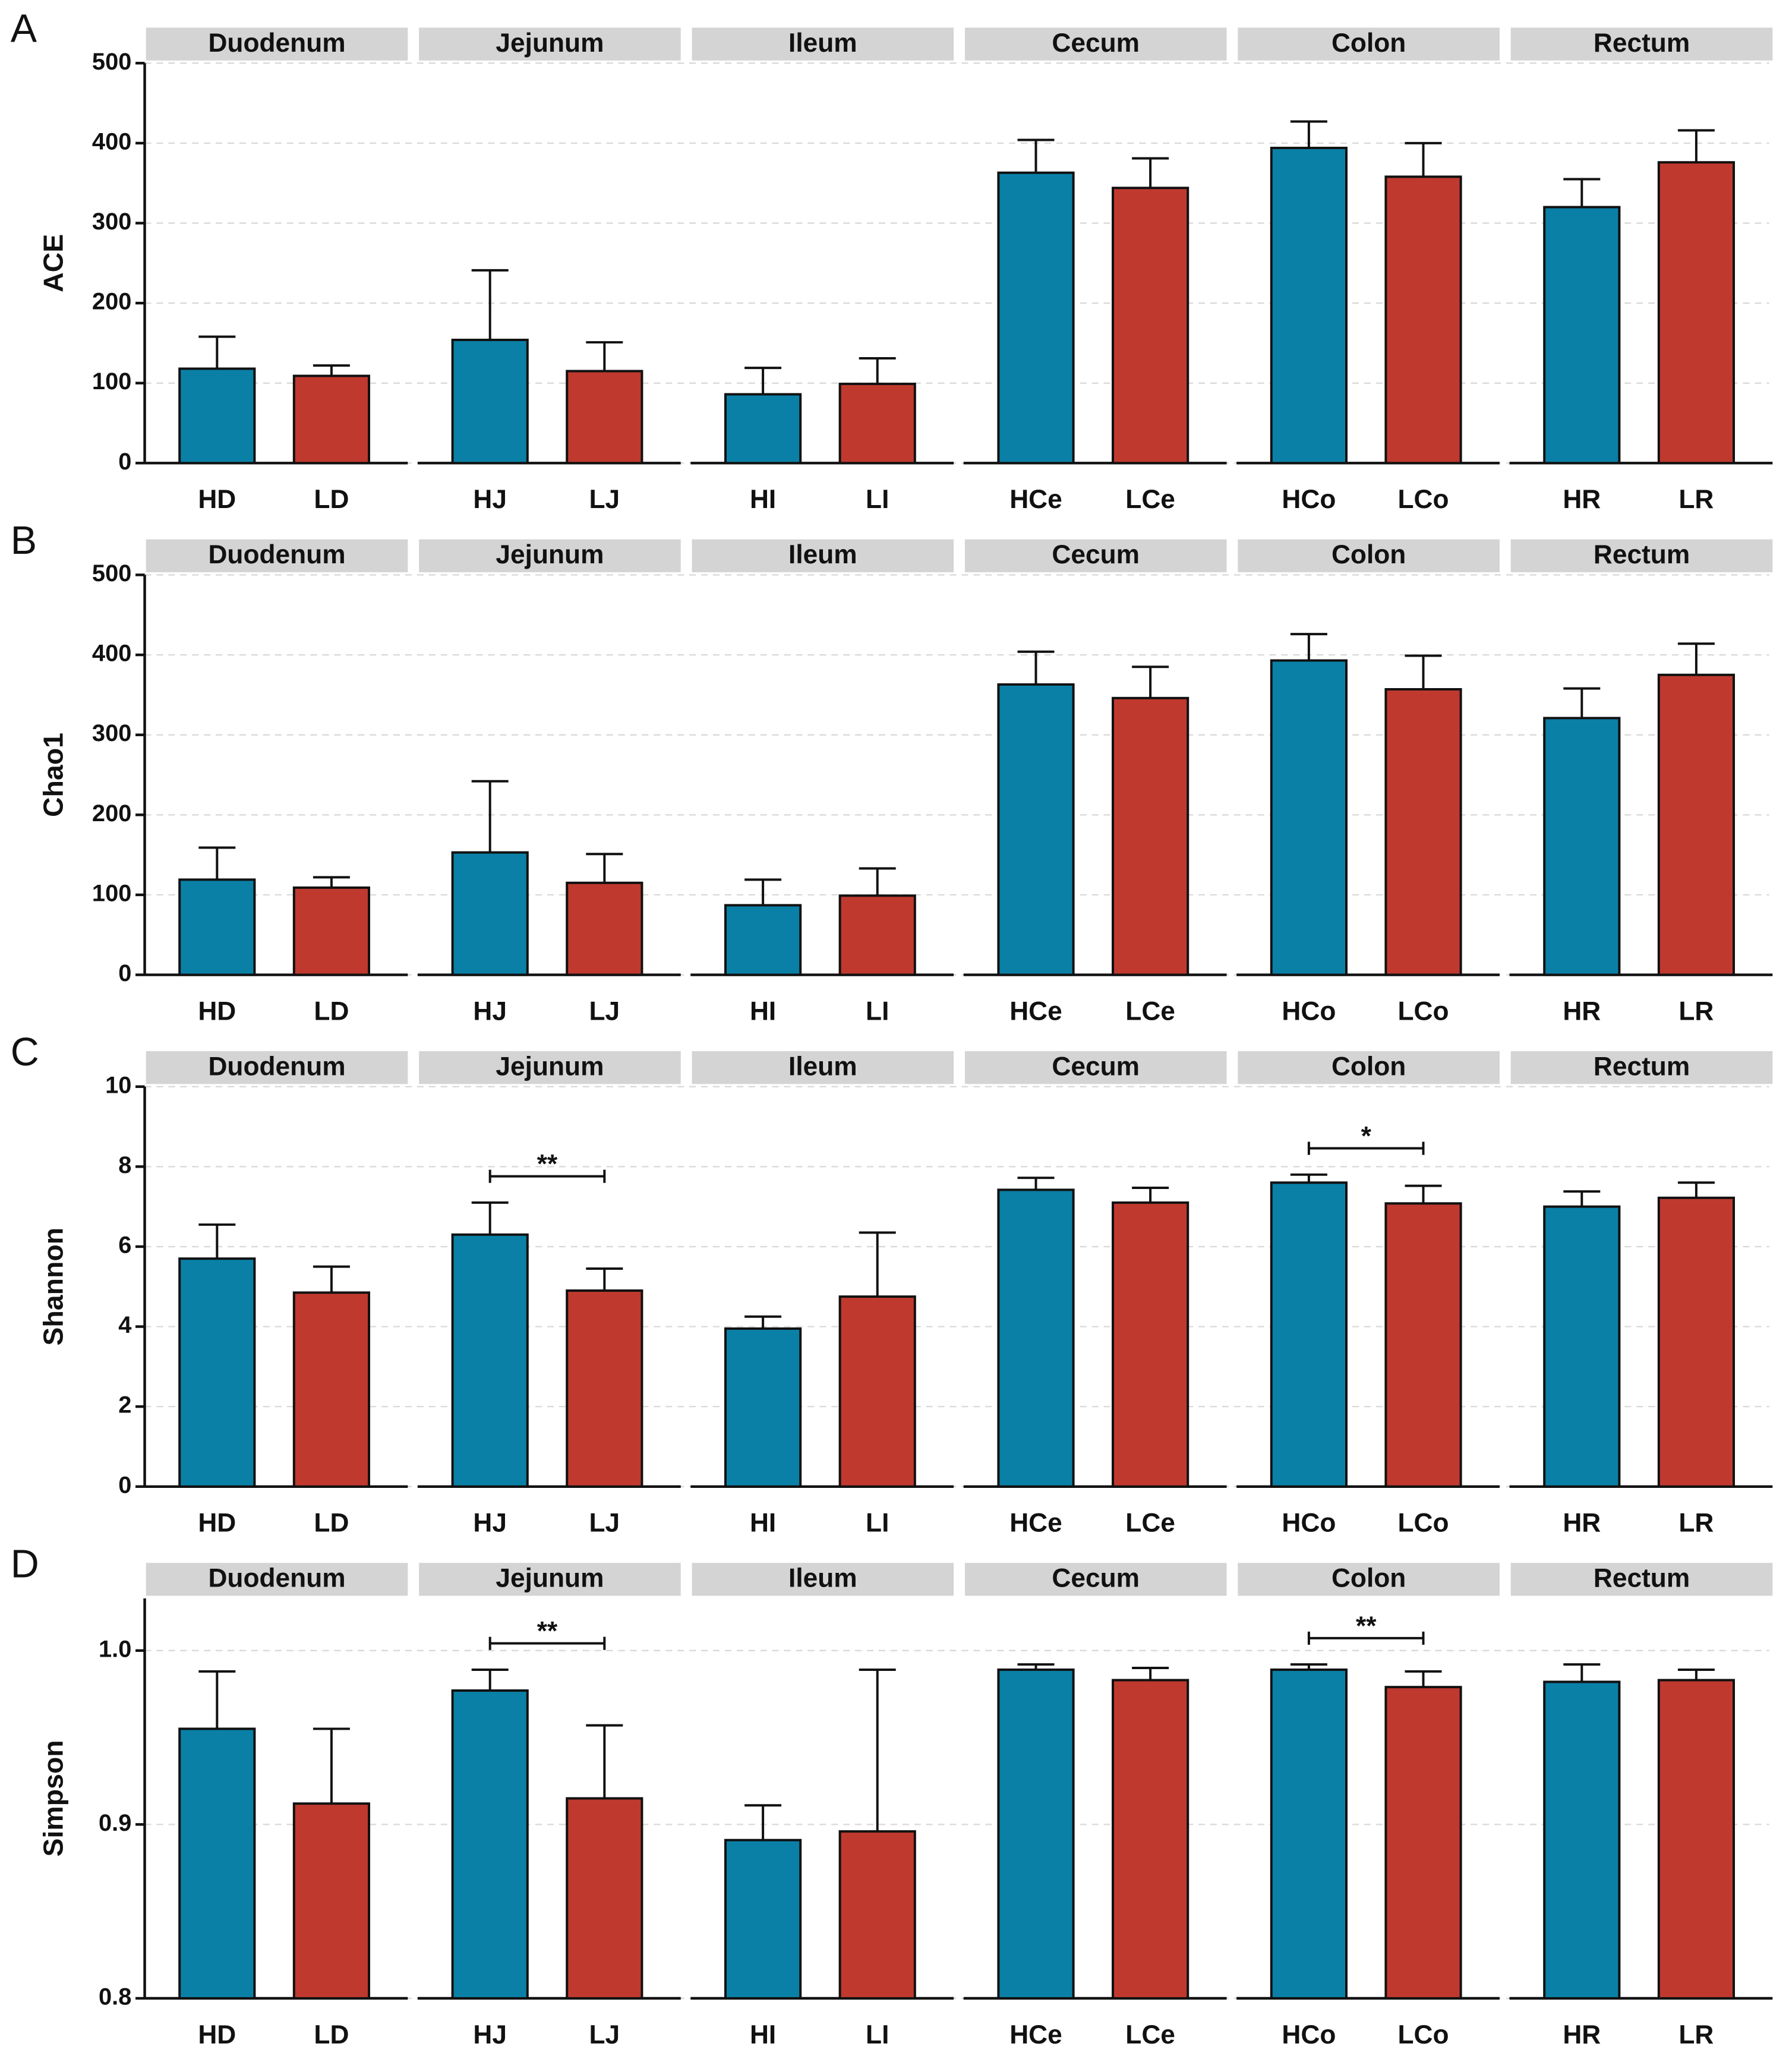 The width and height of the screenshot is (1789, 2072). Describe the element at coordinates (111, 62) in the screenshot. I see `y-tick-label: 500` at that location.